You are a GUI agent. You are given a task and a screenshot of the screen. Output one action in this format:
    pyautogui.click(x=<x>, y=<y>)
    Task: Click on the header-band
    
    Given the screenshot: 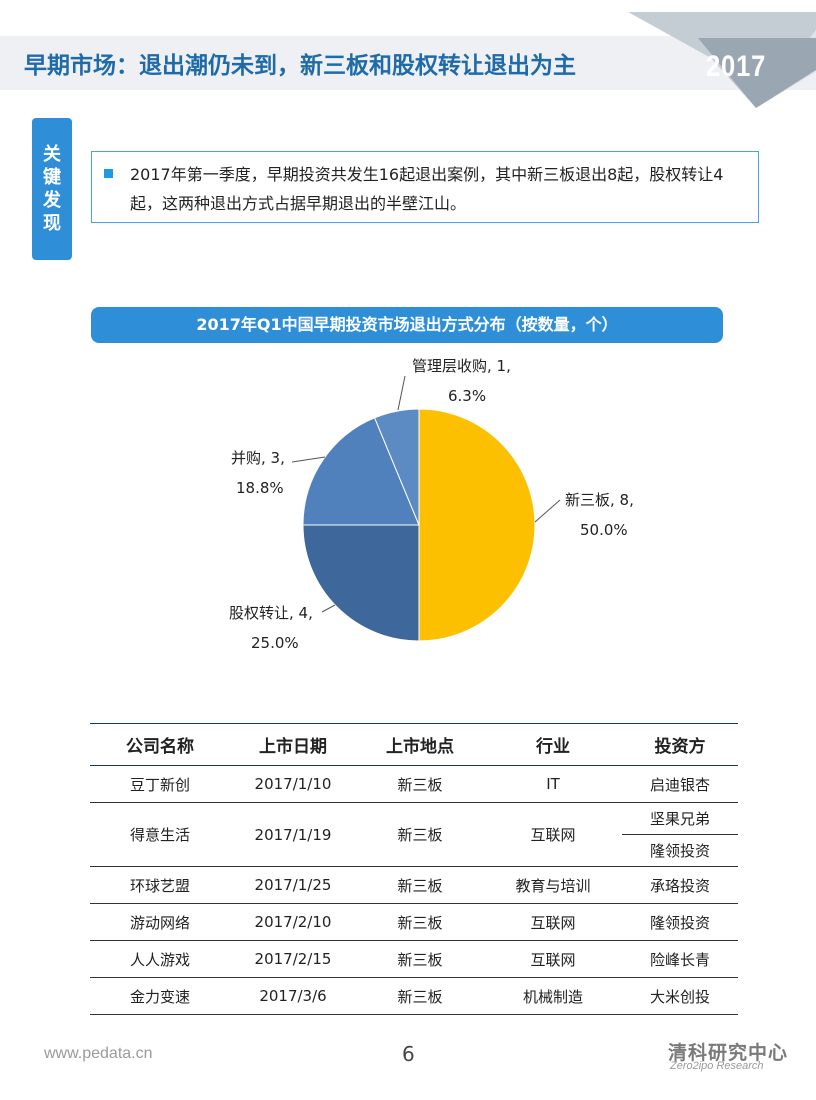 What is the action you would take?
    pyautogui.click(x=408, y=63)
    